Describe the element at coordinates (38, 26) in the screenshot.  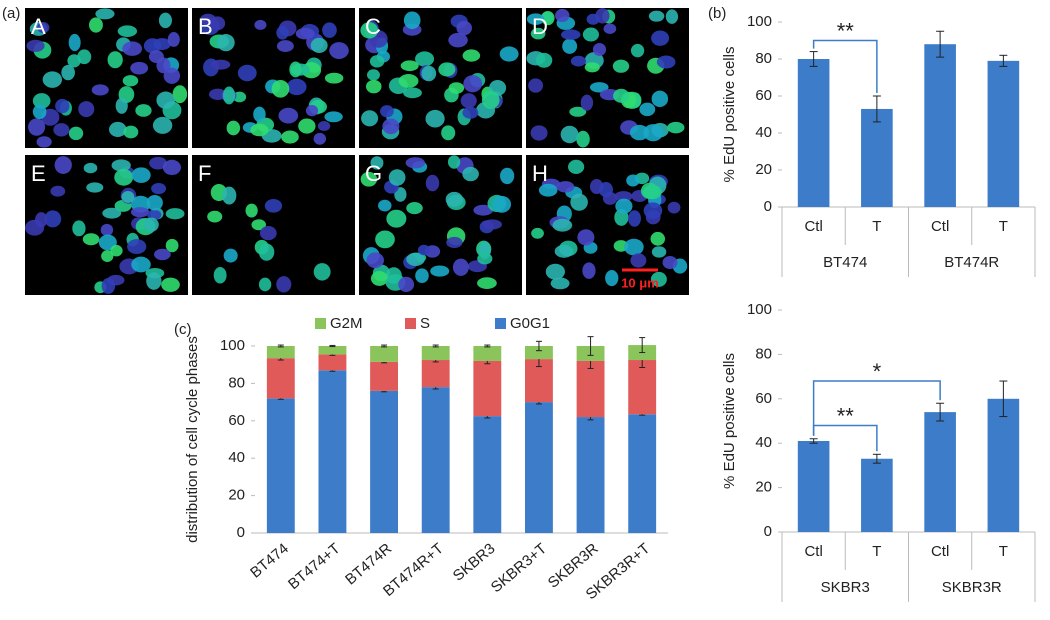
I see `image-label: A` at that location.